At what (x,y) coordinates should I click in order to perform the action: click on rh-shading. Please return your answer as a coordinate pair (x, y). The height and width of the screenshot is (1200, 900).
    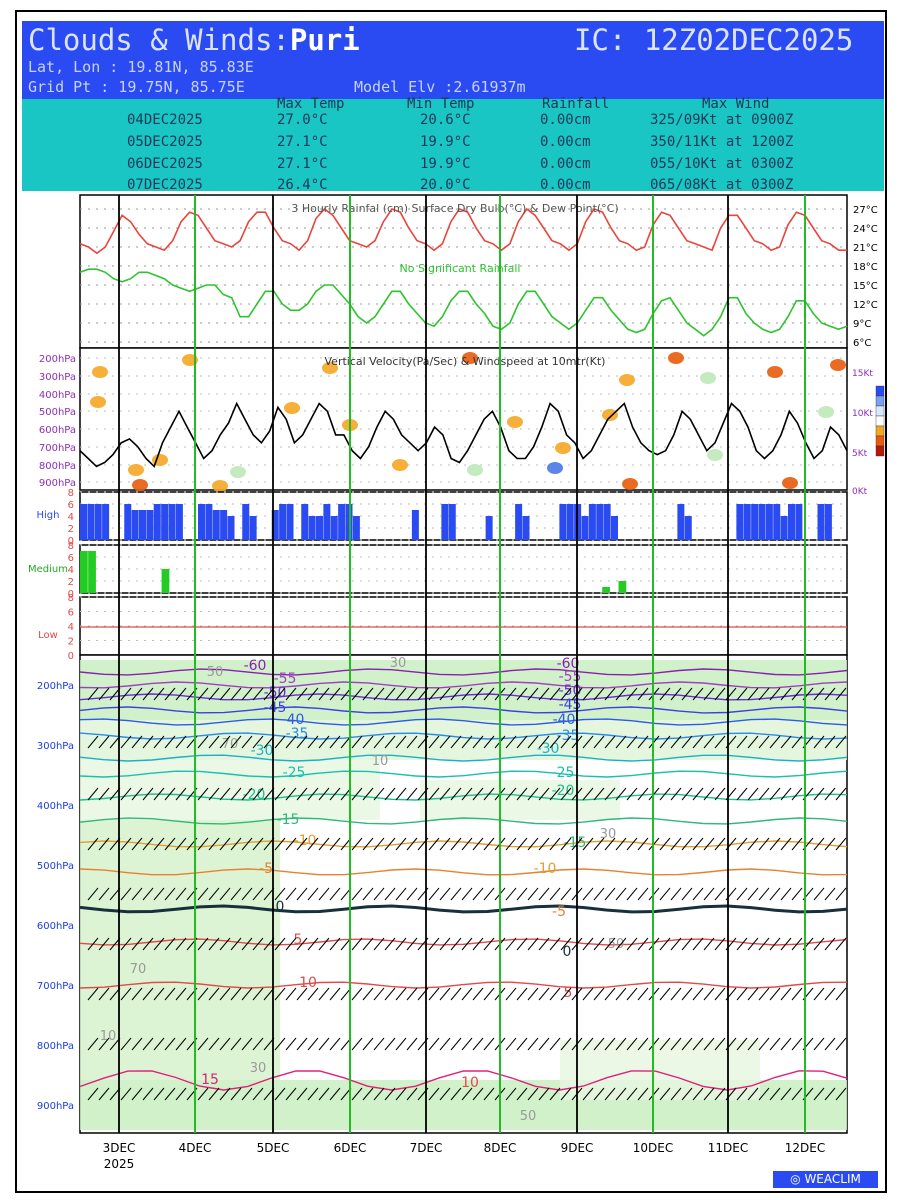
    Looking at the image, I should click on (230, 790).